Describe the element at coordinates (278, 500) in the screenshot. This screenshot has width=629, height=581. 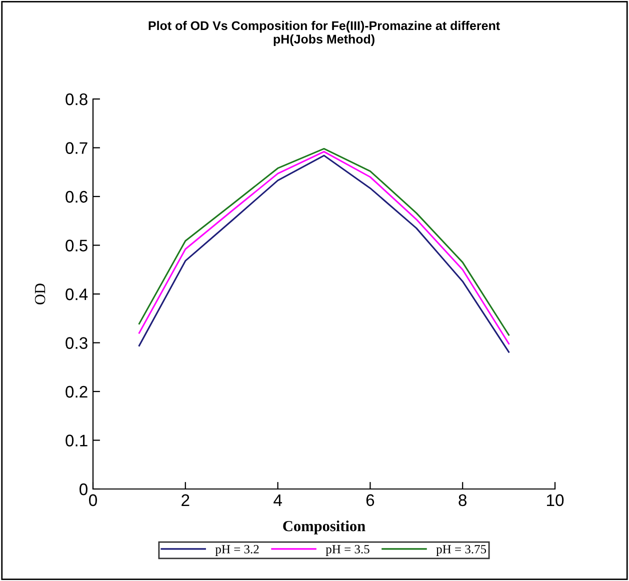
I see `x-tick-label: 4` at that location.